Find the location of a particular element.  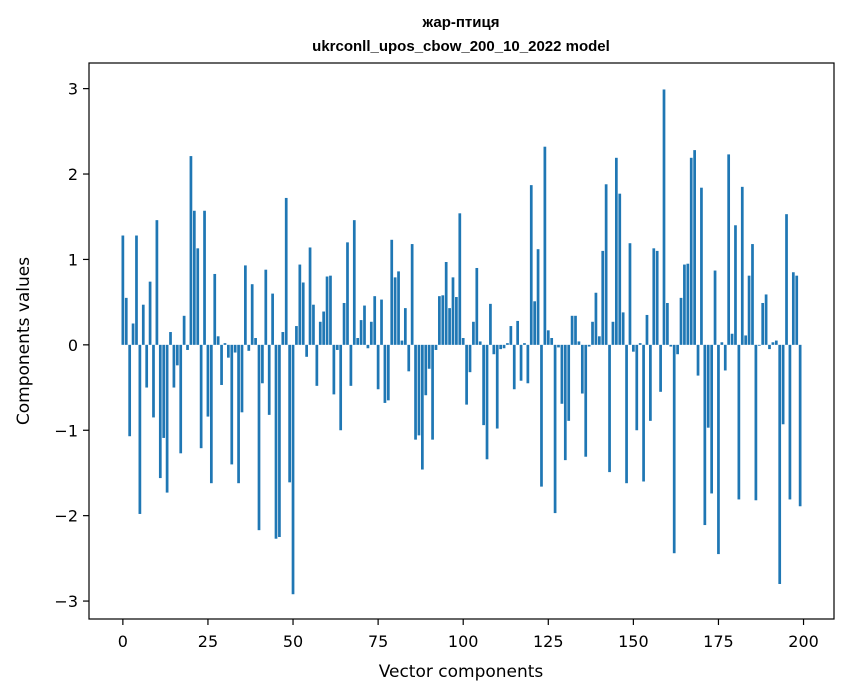

y-tick-label: 3 is located at coordinates (73, 89).